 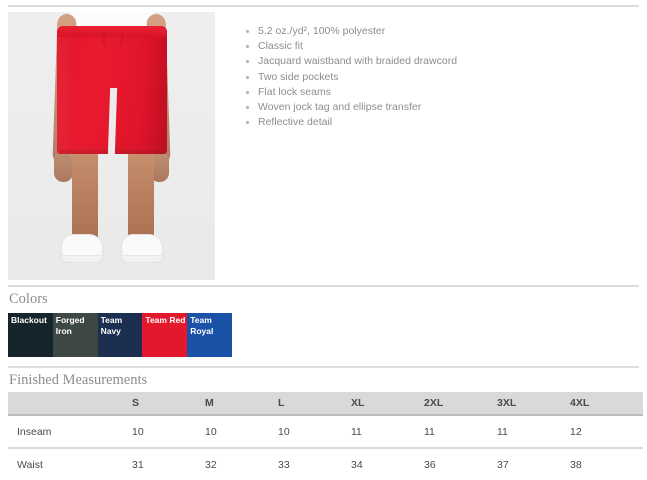 I want to click on shoe-sole-right, so click(x=142, y=258).